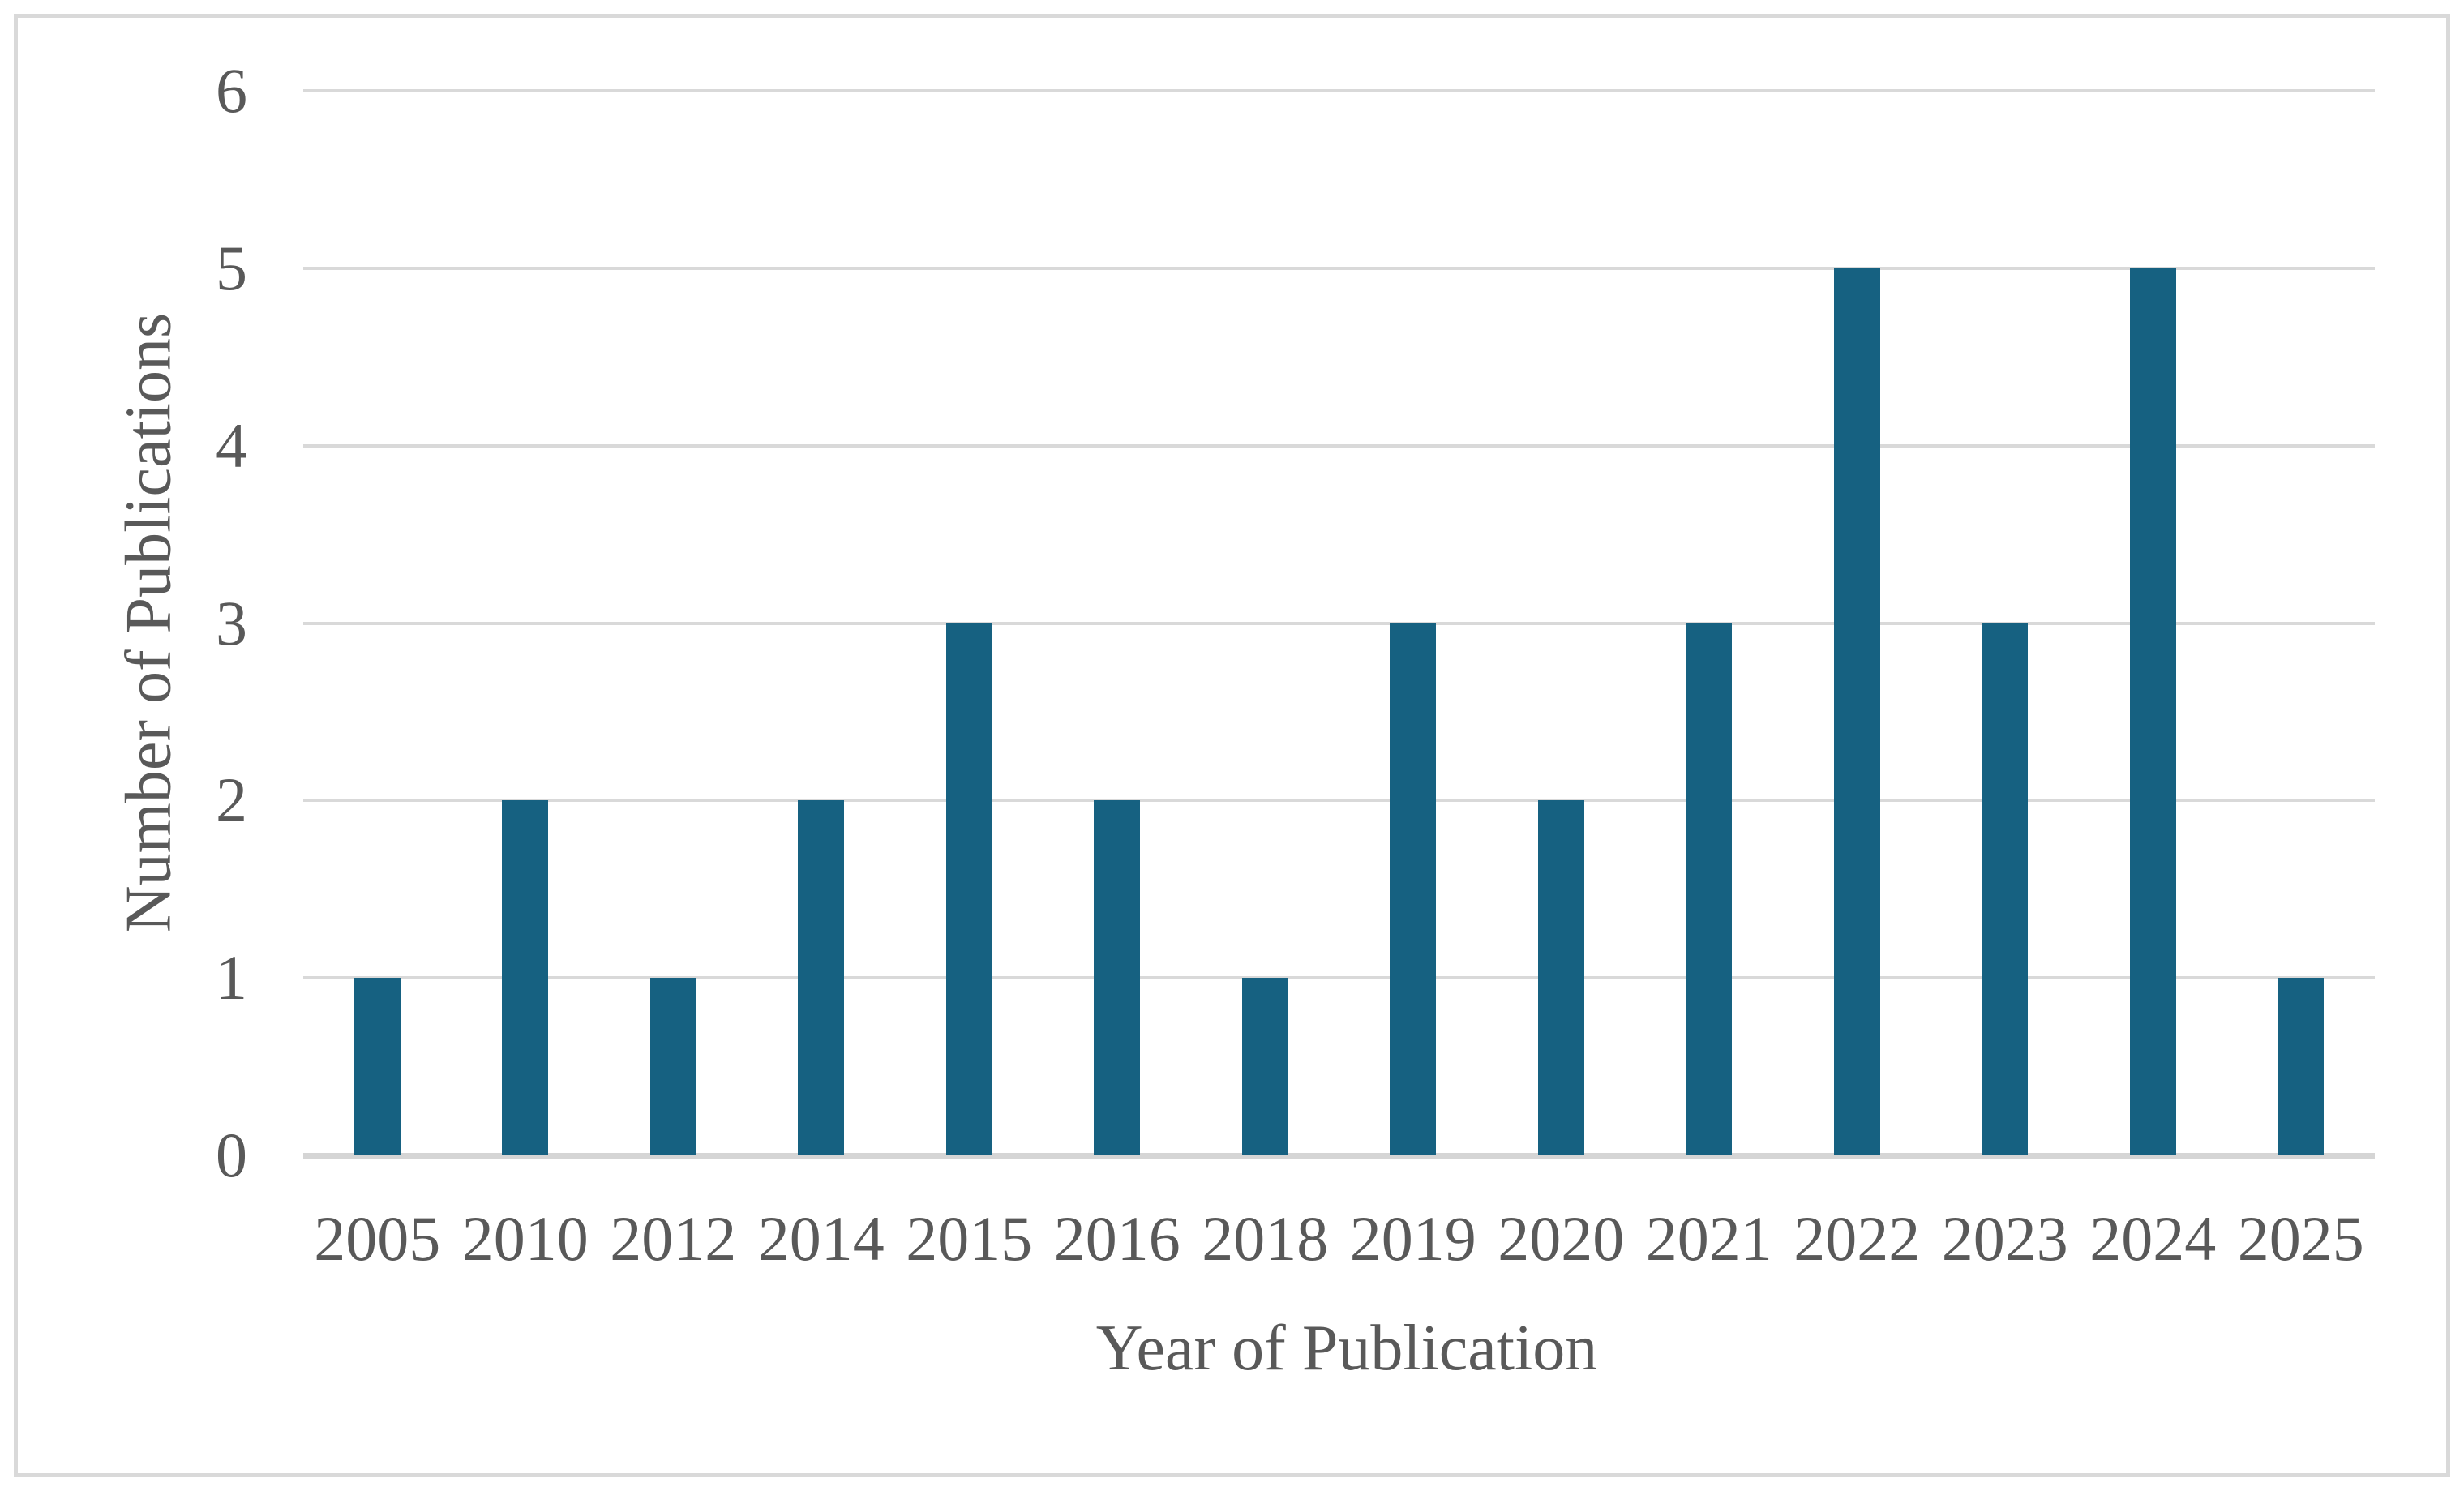  What do you see at coordinates (149, 622) in the screenshot?
I see `y-axis-title: Number of Publications` at bounding box center [149, 622].